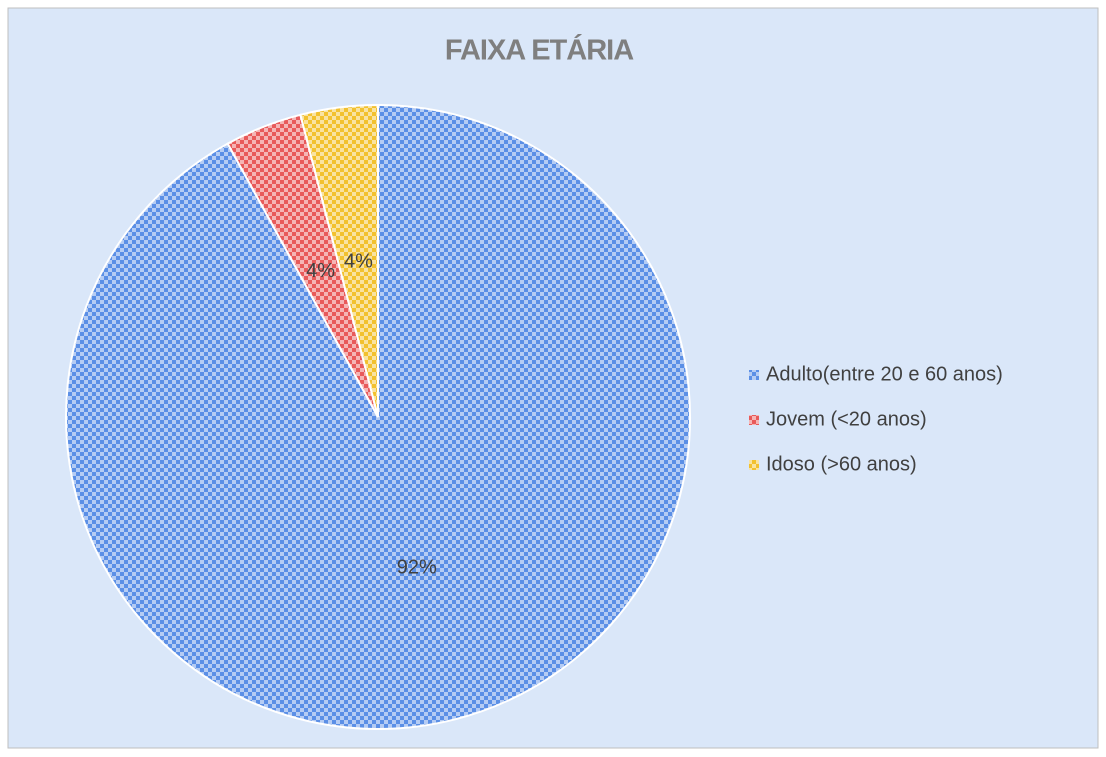  I want to click on data-label: 92%, so click(417, 567).